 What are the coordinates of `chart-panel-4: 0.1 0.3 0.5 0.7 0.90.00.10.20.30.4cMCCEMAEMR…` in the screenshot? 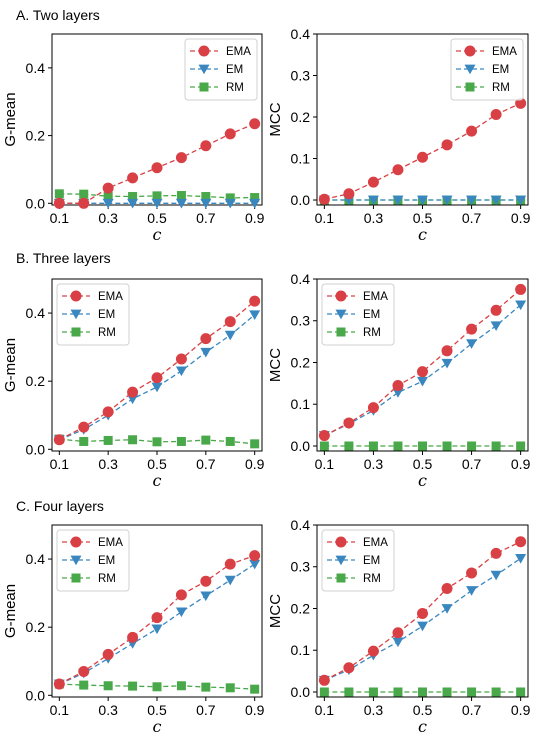 It's located at (399, 380).